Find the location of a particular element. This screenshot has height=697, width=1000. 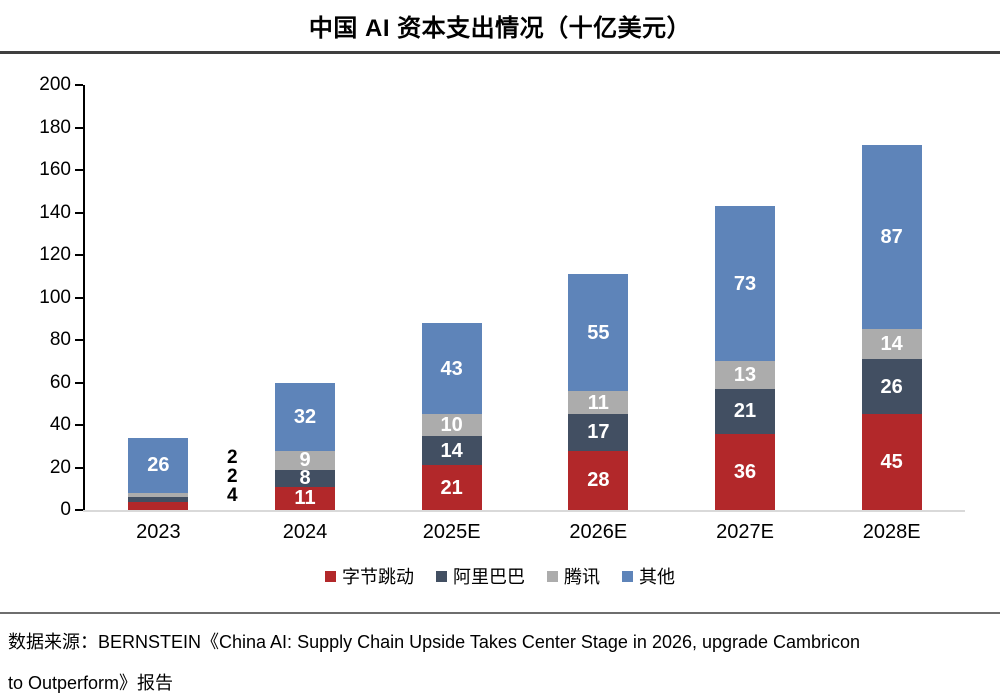

bar-value-label: 87 is located at coordinates (891, 236).